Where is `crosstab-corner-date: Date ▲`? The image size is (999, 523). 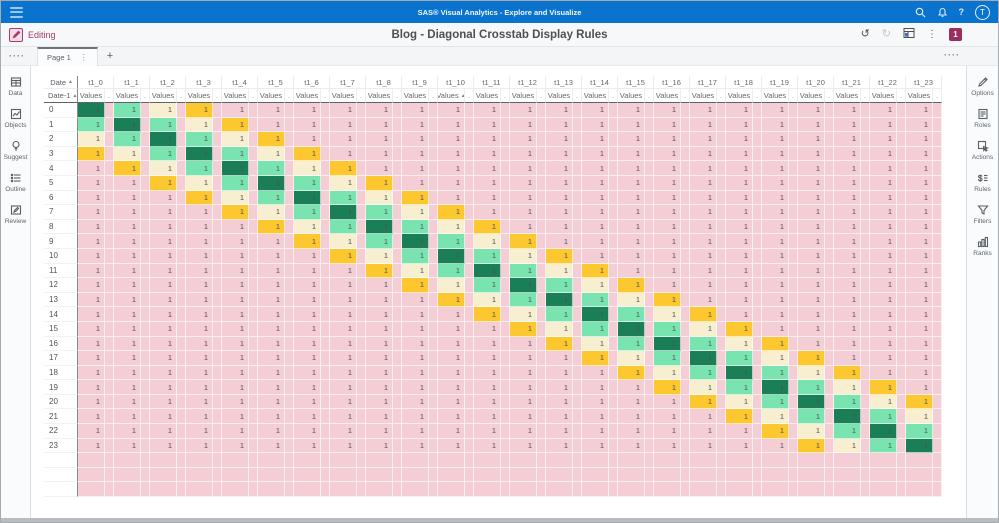 crosstab-corner-date: Date ▲ is located at coordinates (61, 82).